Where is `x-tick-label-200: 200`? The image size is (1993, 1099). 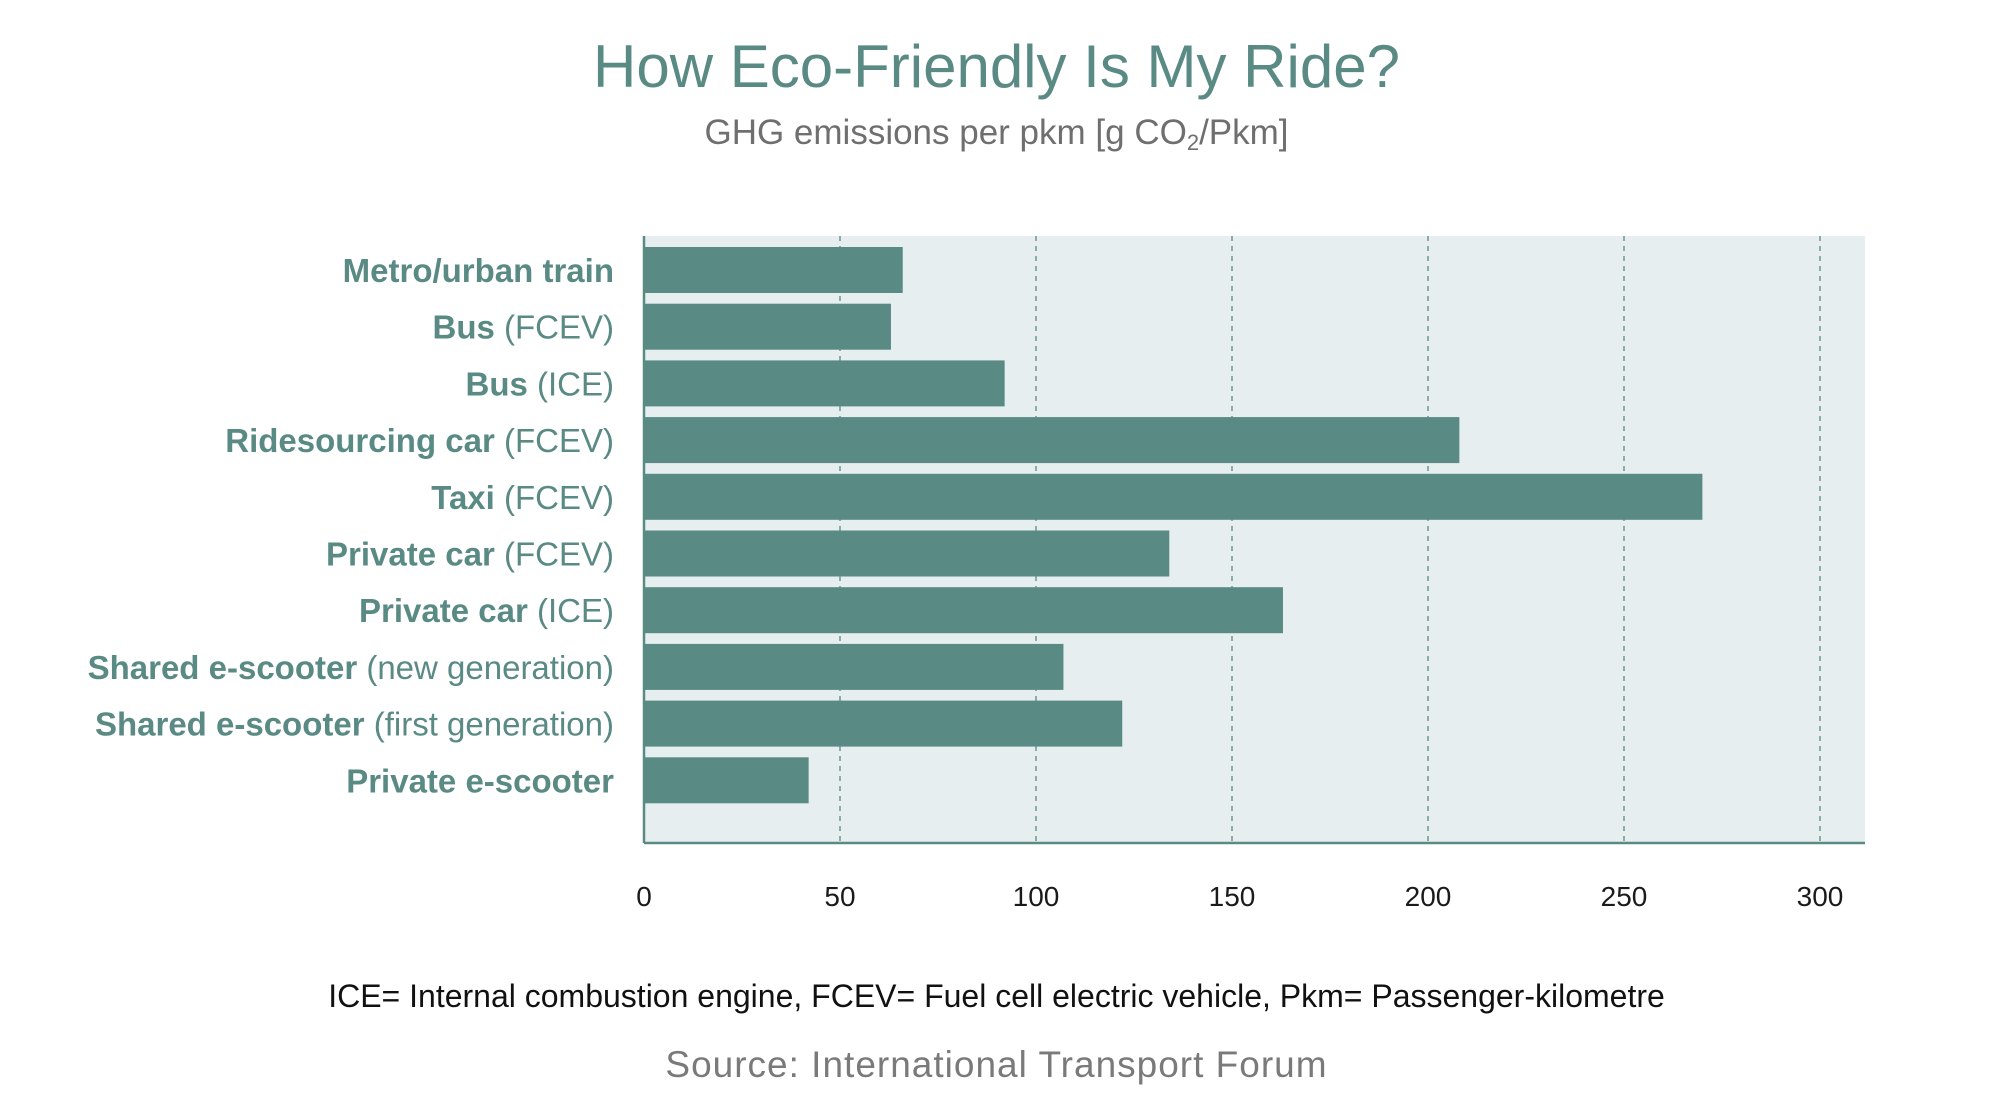
x-tick-label-200: 200 is located at coordinates (1428, 896).